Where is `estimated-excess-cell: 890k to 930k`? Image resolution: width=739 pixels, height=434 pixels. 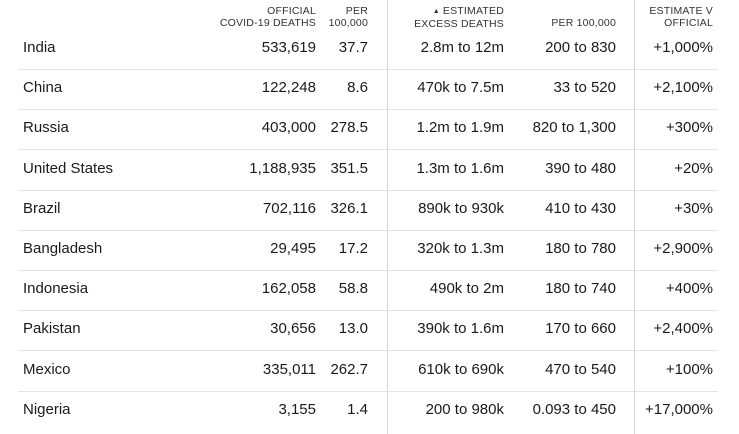 estimated-excess-cell: 890k to 930k is located at coordinates (461, 208).